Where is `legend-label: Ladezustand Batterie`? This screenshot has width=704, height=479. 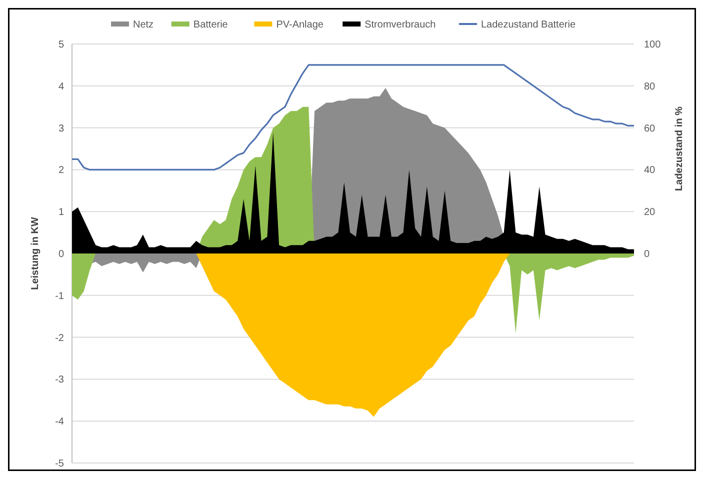
legend-label: Ladezustand Batterie is located at coordinates (528, 25).